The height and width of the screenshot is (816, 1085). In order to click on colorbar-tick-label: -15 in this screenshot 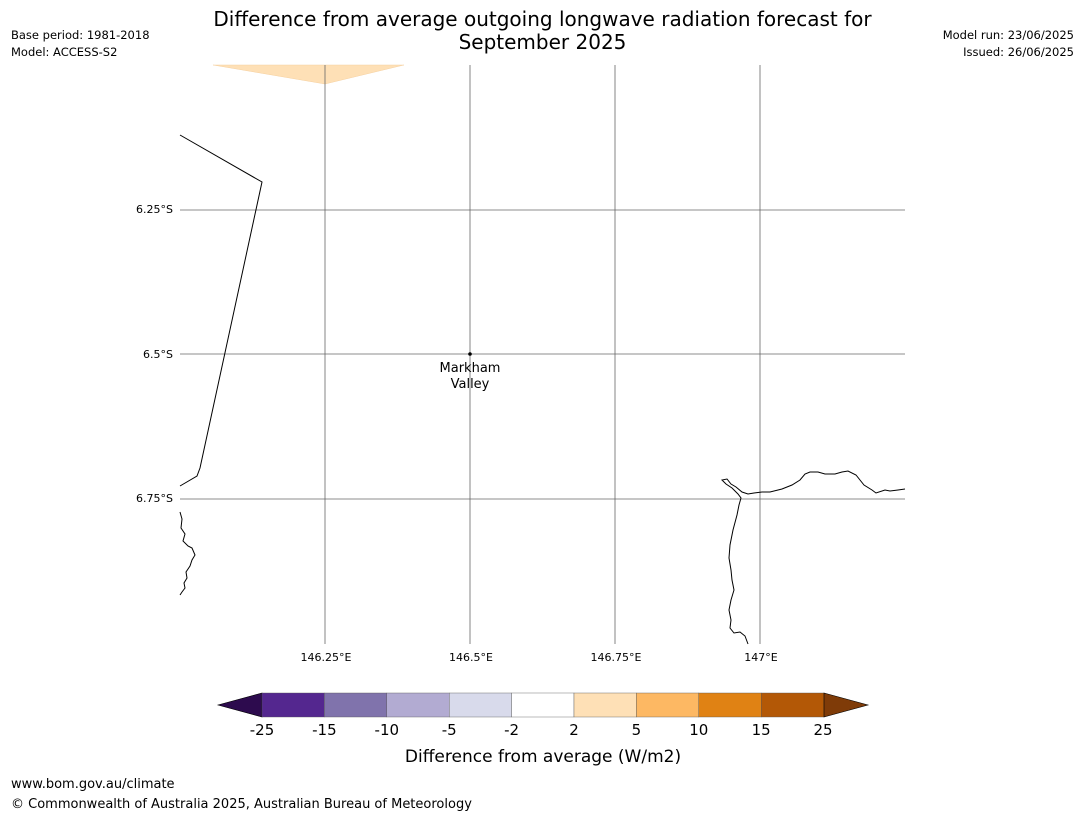, I will do `click(324, 730)`.